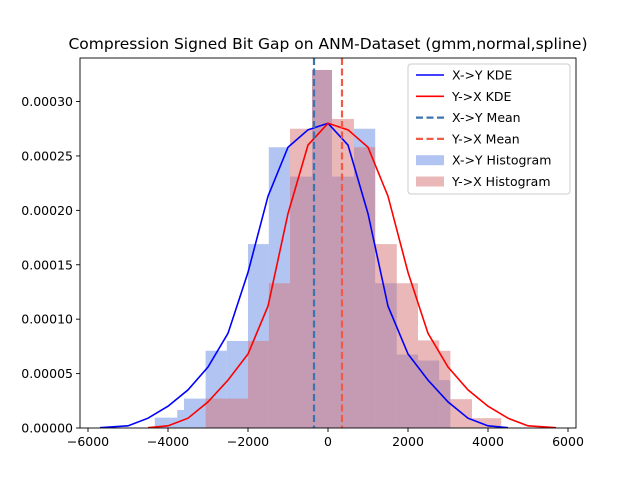  Describe the element at coordinates (328, 441) in the screenshot. I see `x-tick-label: 0` at that location.